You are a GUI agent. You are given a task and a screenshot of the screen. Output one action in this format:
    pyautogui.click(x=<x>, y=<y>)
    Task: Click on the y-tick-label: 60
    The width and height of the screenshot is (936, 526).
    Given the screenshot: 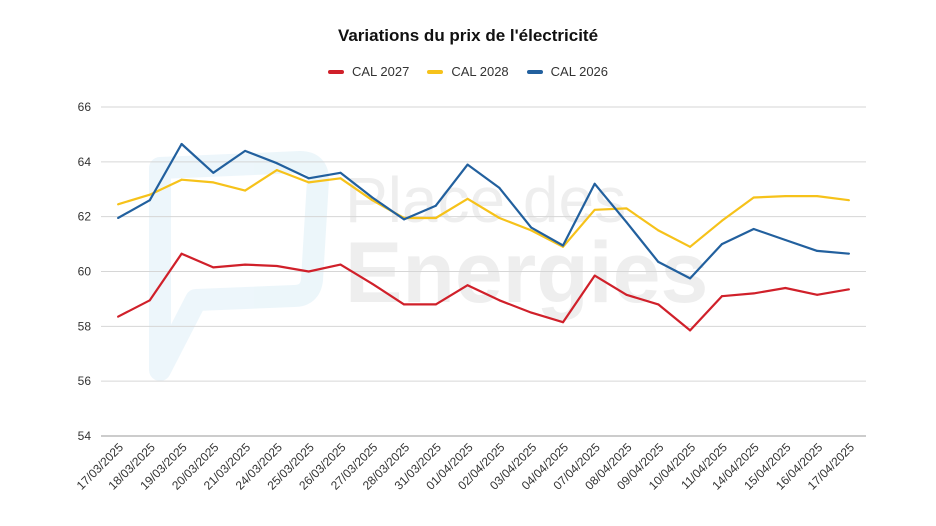 What is the action you would take?
    pyautogui.click(x=85, y=272)
    